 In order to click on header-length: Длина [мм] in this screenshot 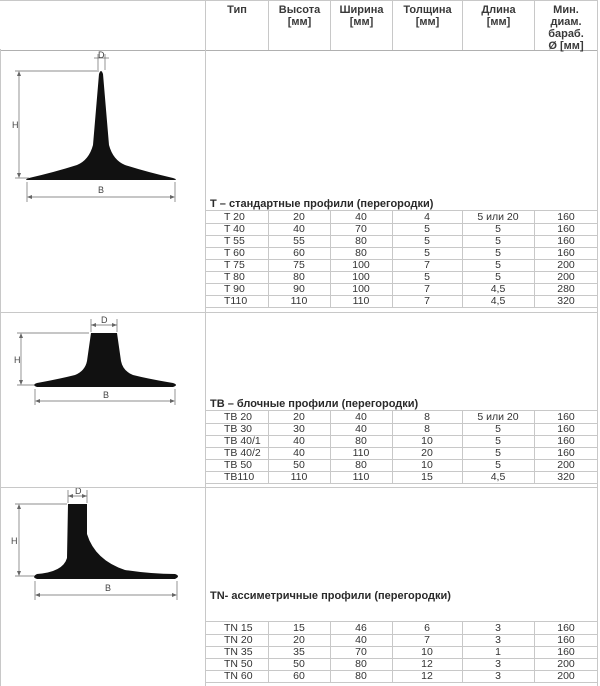, I will do `click(498, 25)`.